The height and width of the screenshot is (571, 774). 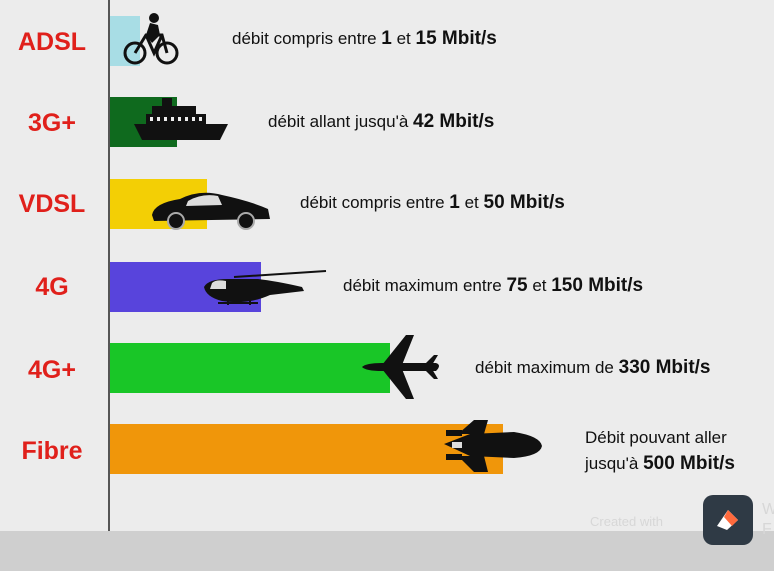 I want to click on category-label: 3G+, so click(x=52, y=123).